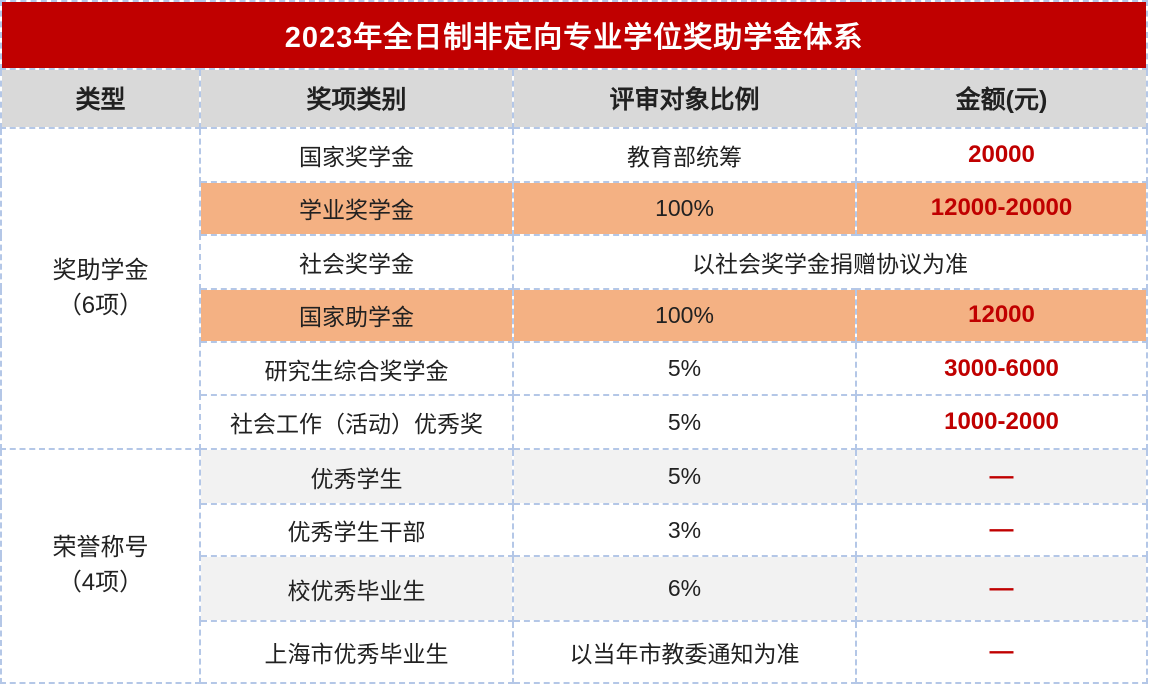 This screenshot has width=1153, height=689. I want to click on category-cell: 学业奖学金, so click(356, 208).